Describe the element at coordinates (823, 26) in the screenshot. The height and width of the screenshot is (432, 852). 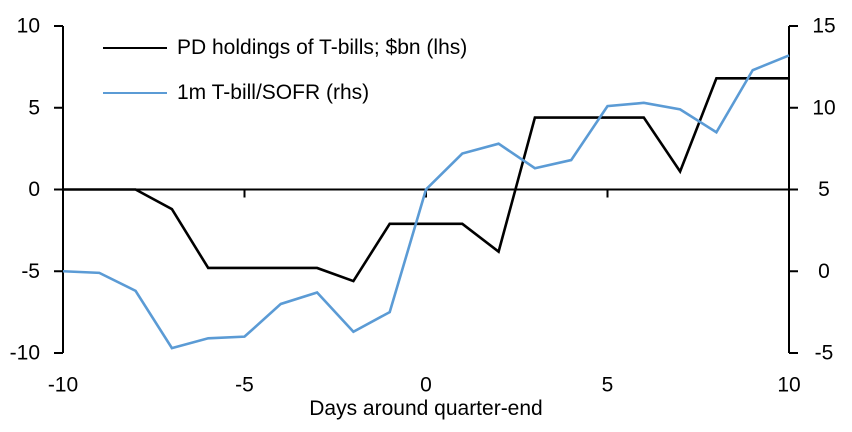
I see `right-axis-tick-label: 15` at that location.